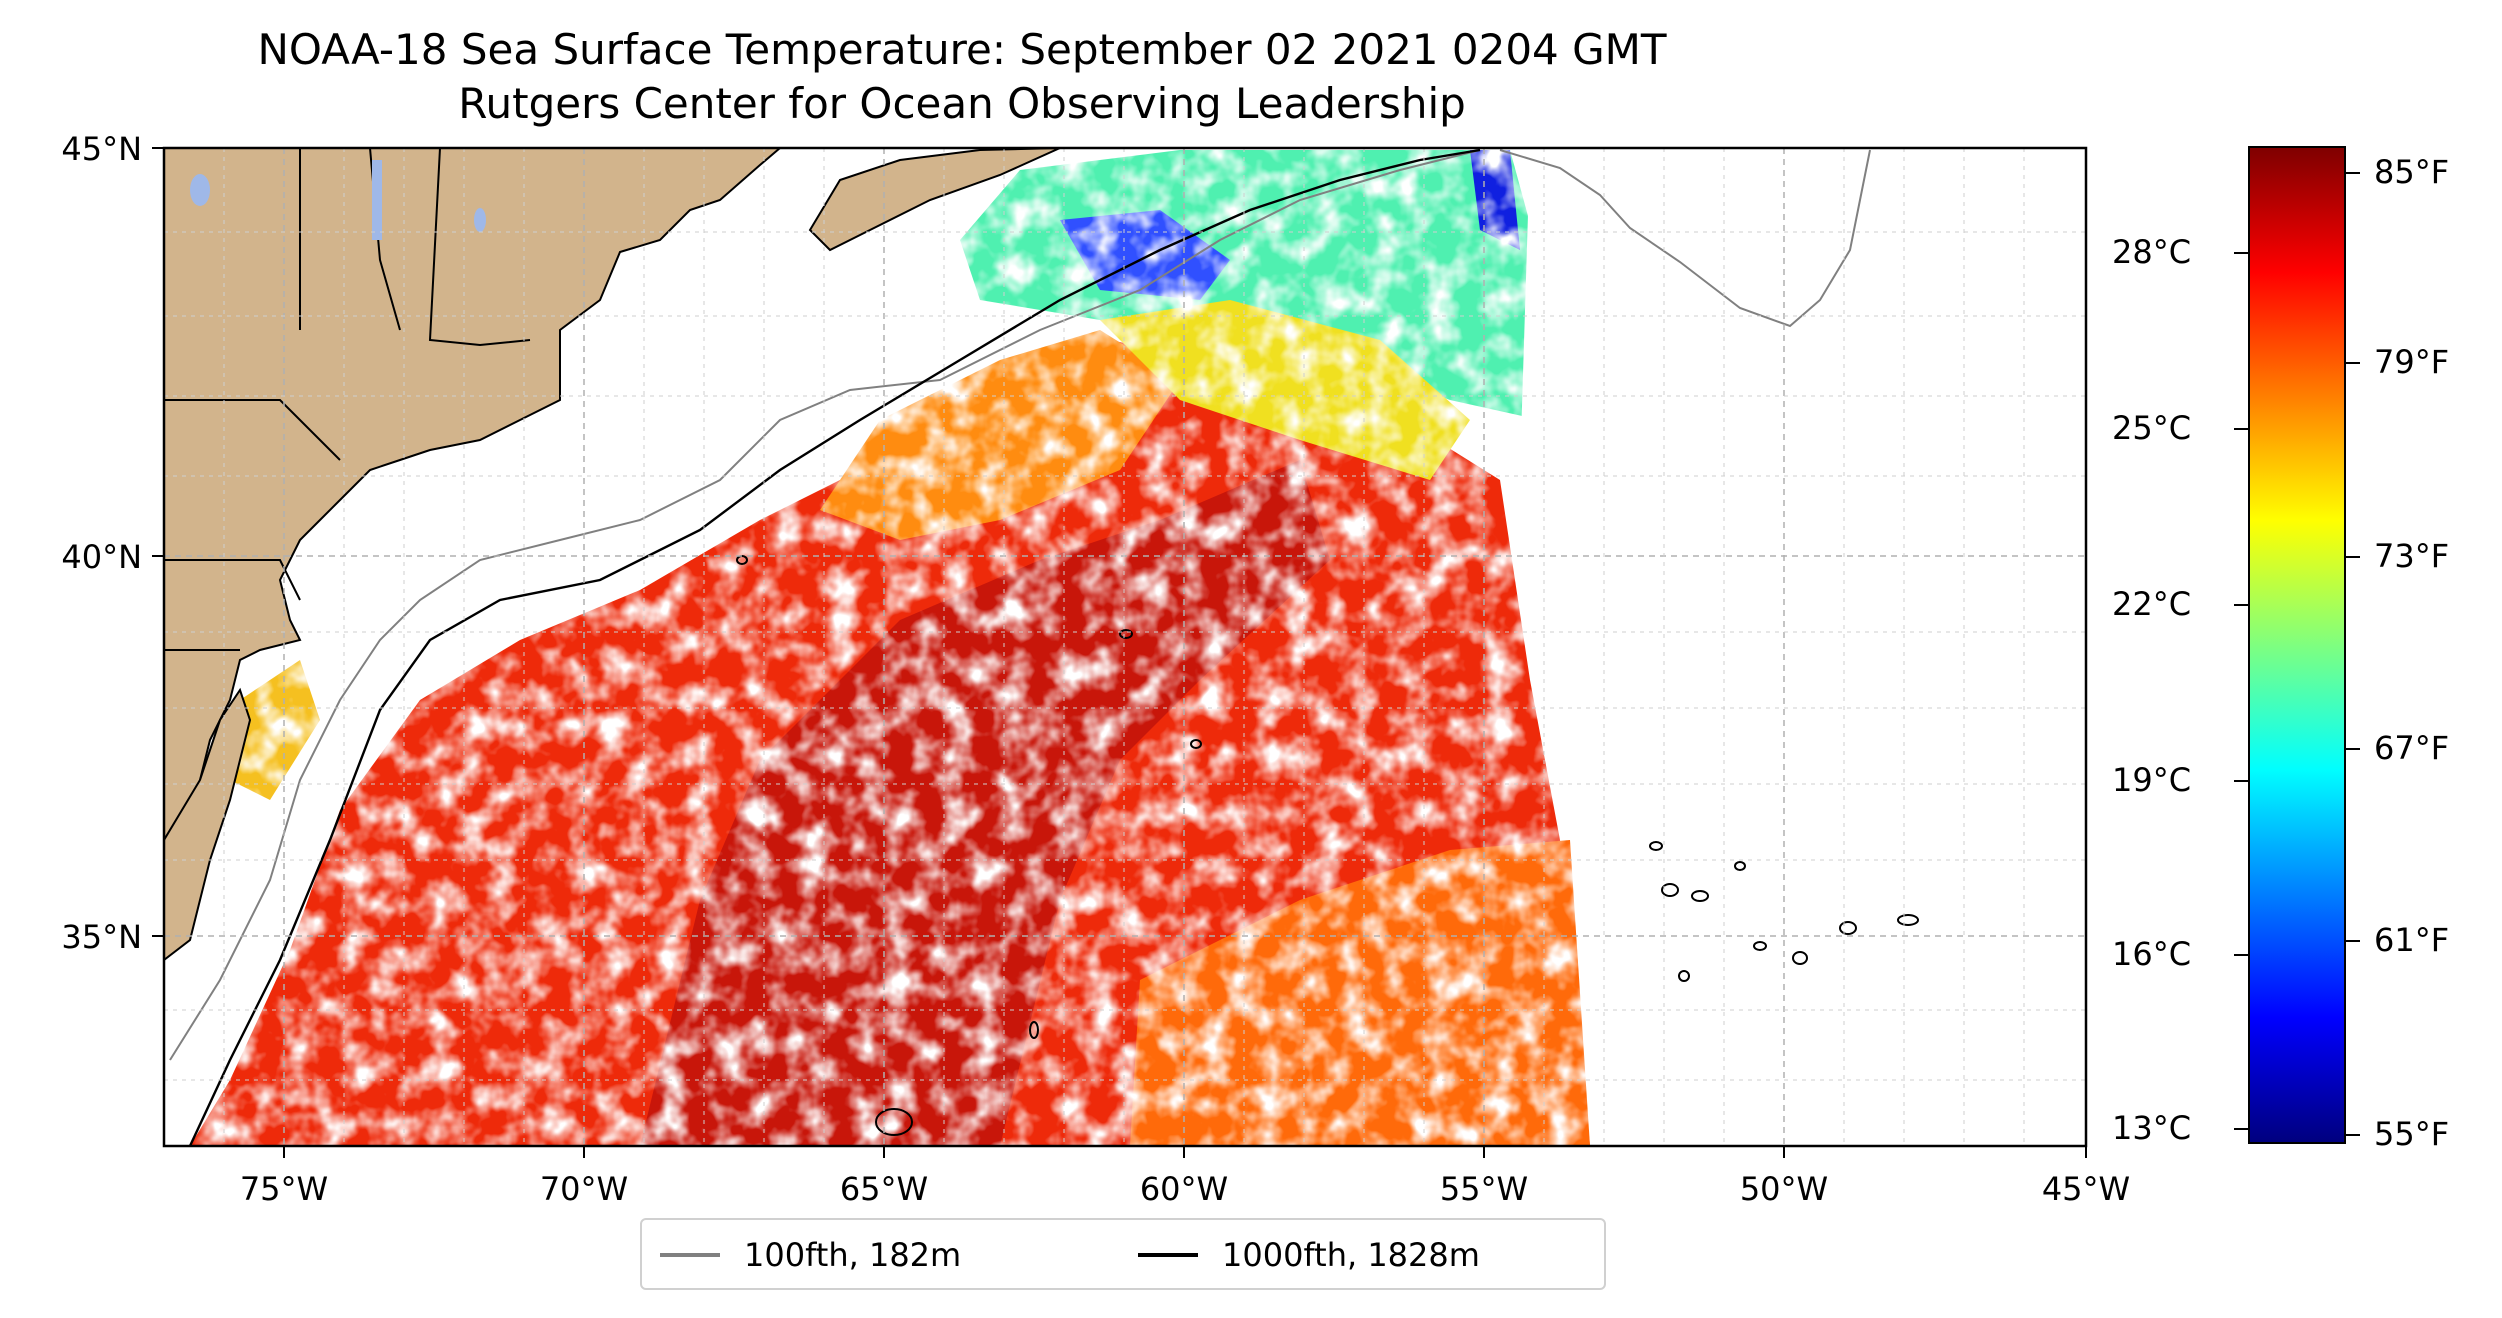 The image size is (2502, 1318). Describe the element at coordinates (2297, 645) in the screenshot. I see `temperature-colorbar` at that location.